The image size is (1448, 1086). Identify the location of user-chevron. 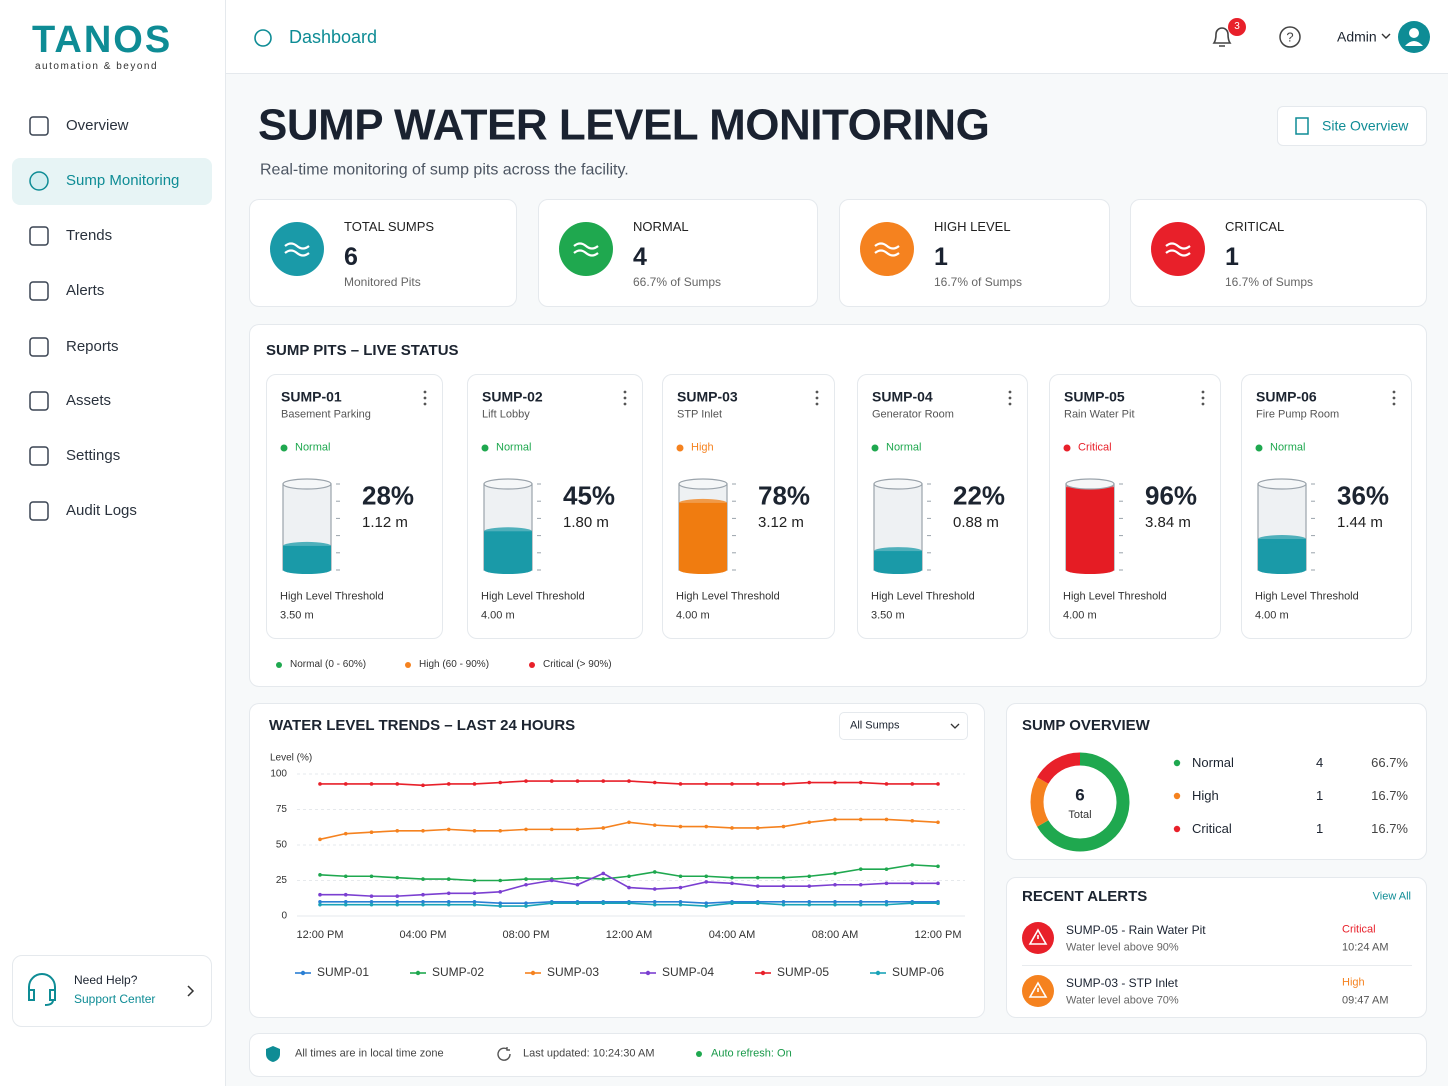
(1386, 36).